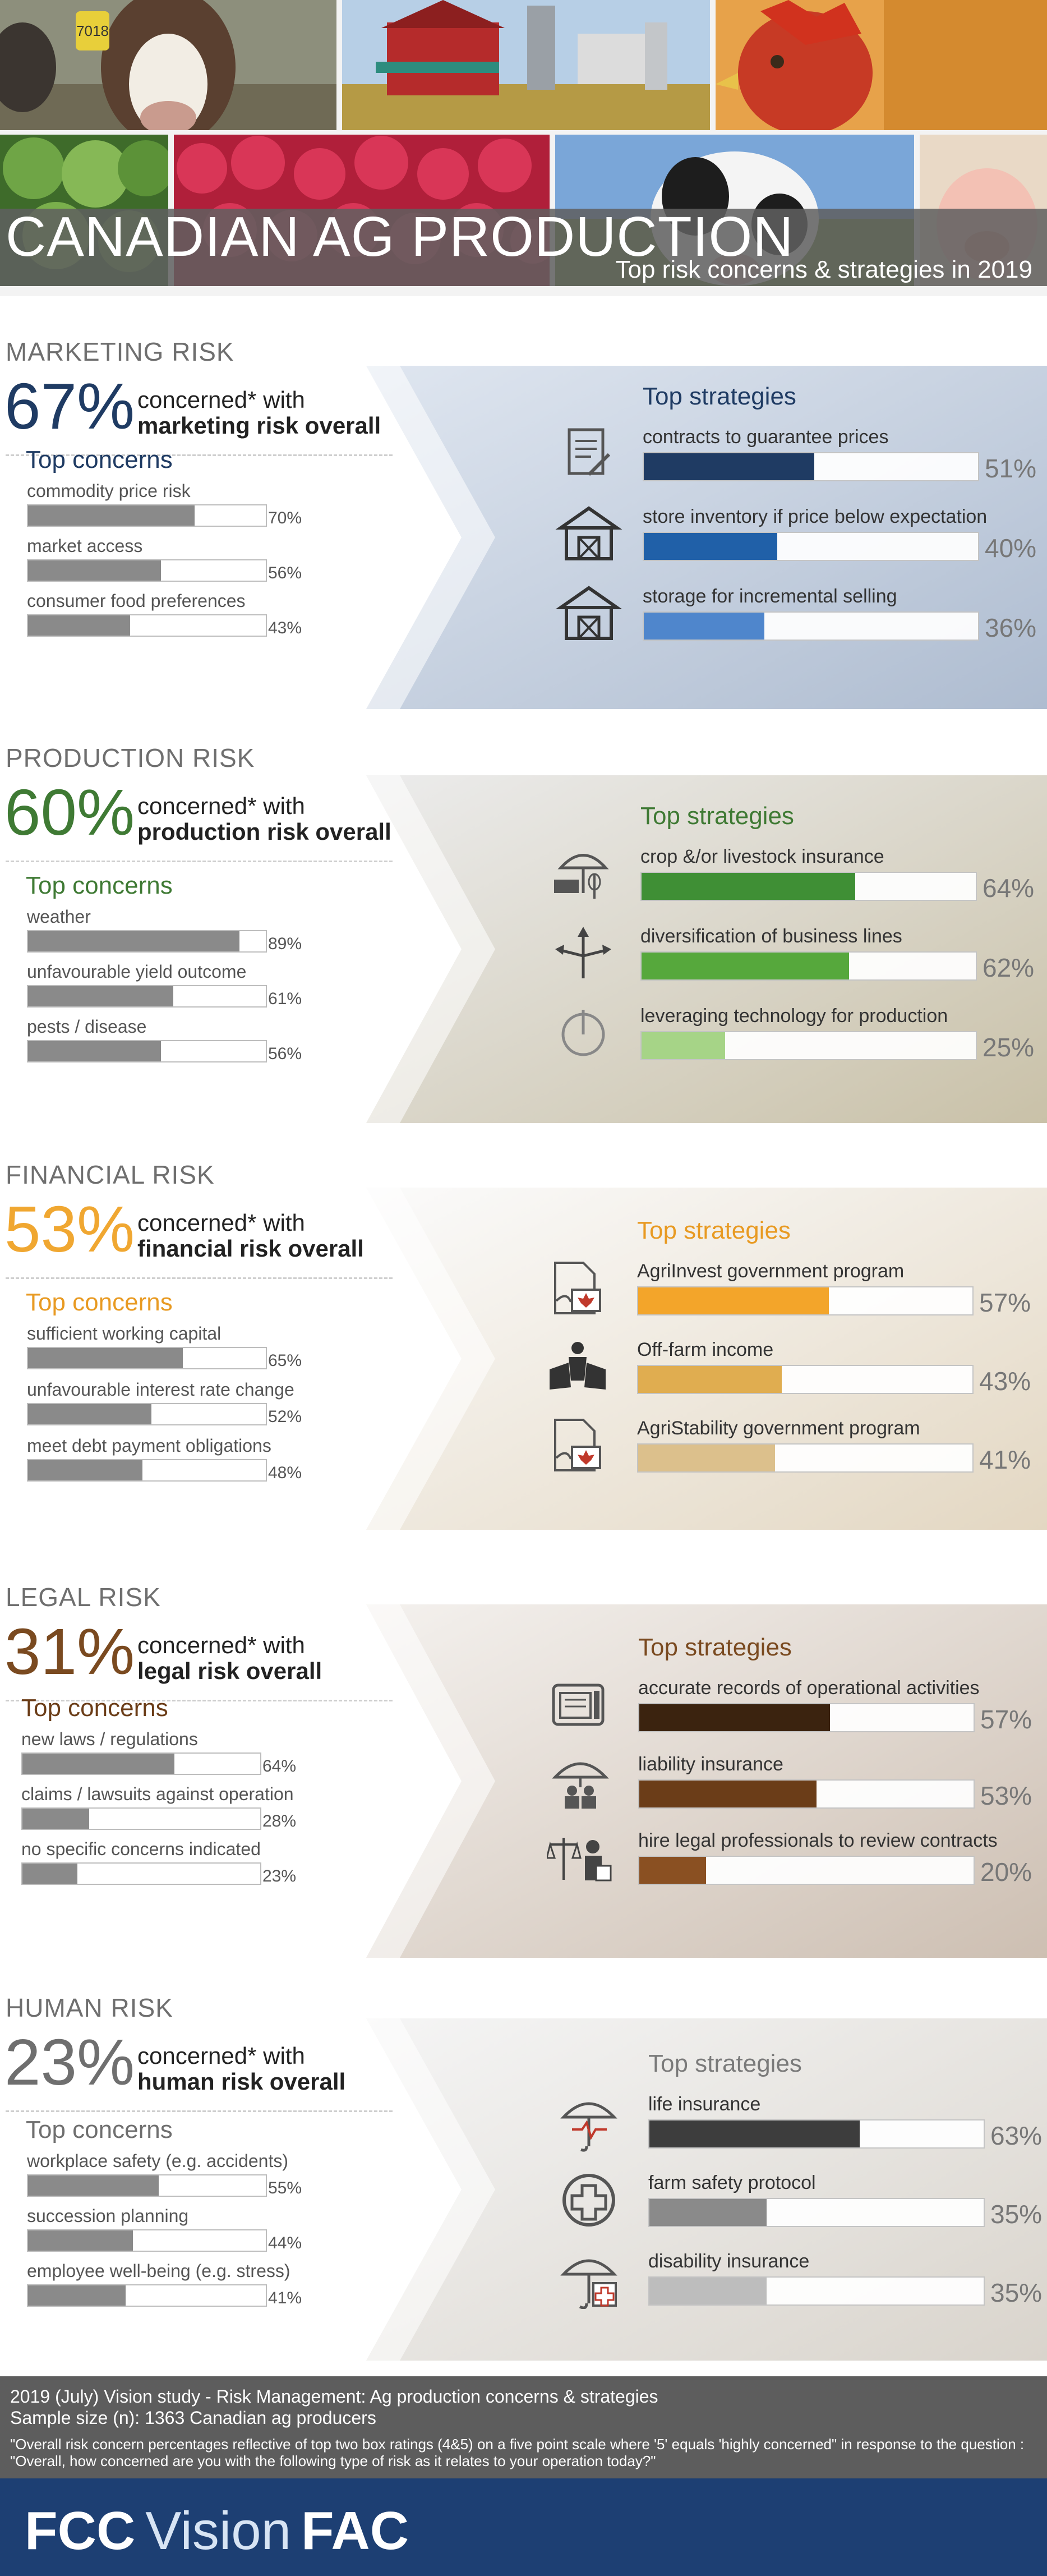  Describe the element at coordinates (732, 2182) in the screenshot. I see `strategy-item-label: farm safety protocol` at that location.